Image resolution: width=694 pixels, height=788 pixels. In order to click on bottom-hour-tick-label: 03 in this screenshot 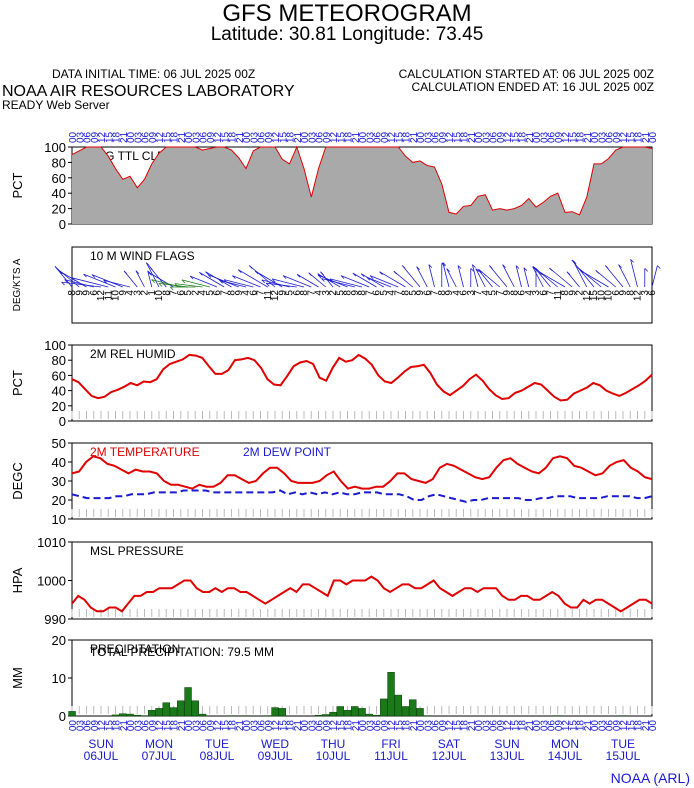, I will do `click(370, 726)`.